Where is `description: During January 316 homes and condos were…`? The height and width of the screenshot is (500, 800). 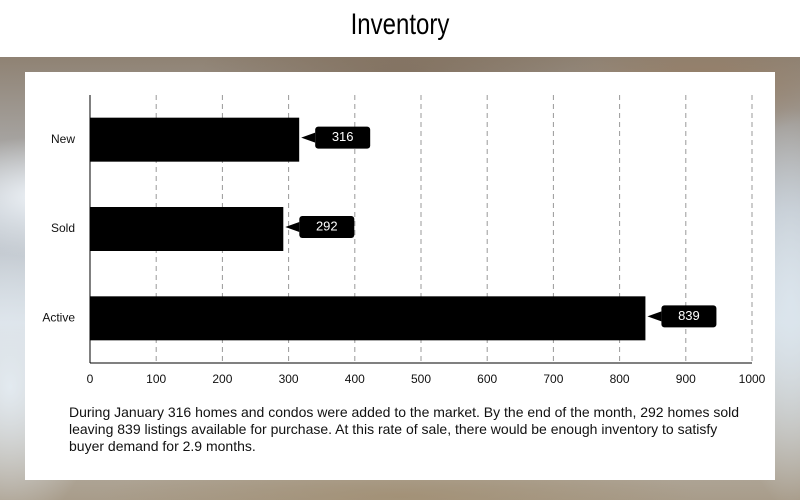
description: During January 316 homes and condos were… is located at coordinates (404, 429).